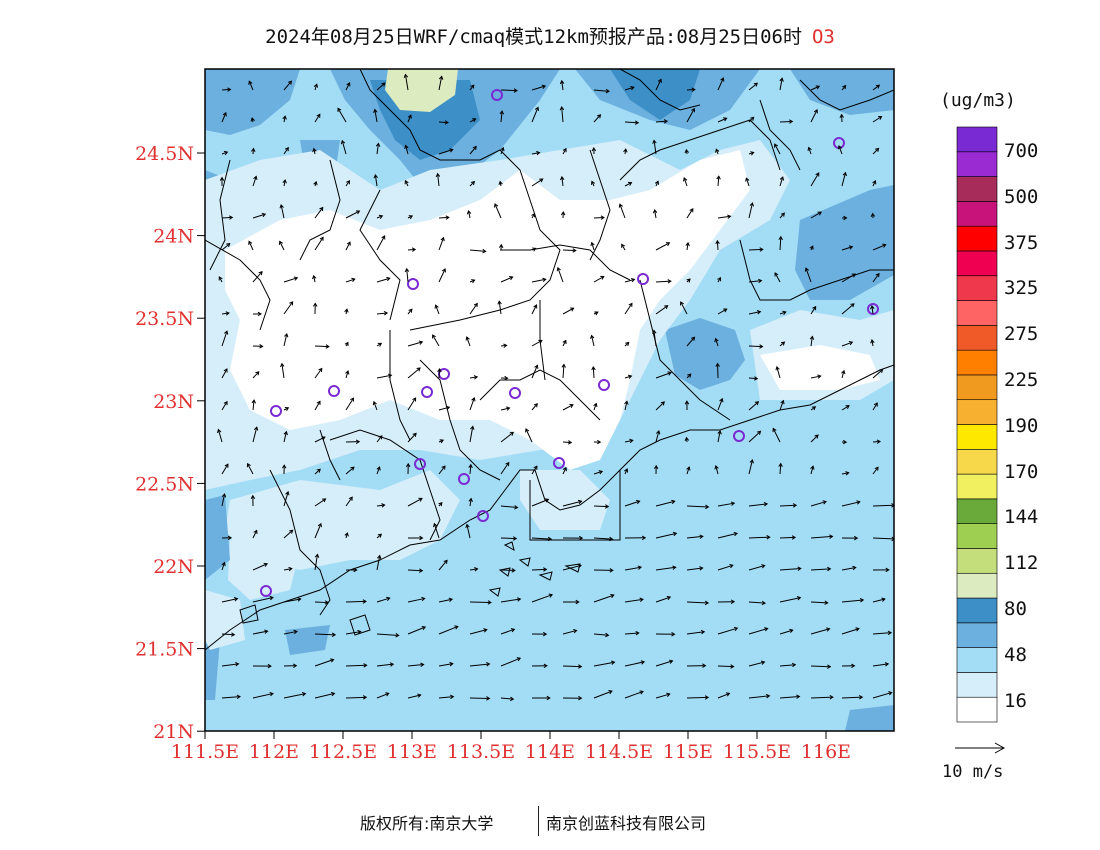 This screenshot has width=1100, height=850. What do you see at coordinates (427, 823) in the screenshot?
I see `copyright-text: 版权所有:南京大学` at bounding box center [427, 823].